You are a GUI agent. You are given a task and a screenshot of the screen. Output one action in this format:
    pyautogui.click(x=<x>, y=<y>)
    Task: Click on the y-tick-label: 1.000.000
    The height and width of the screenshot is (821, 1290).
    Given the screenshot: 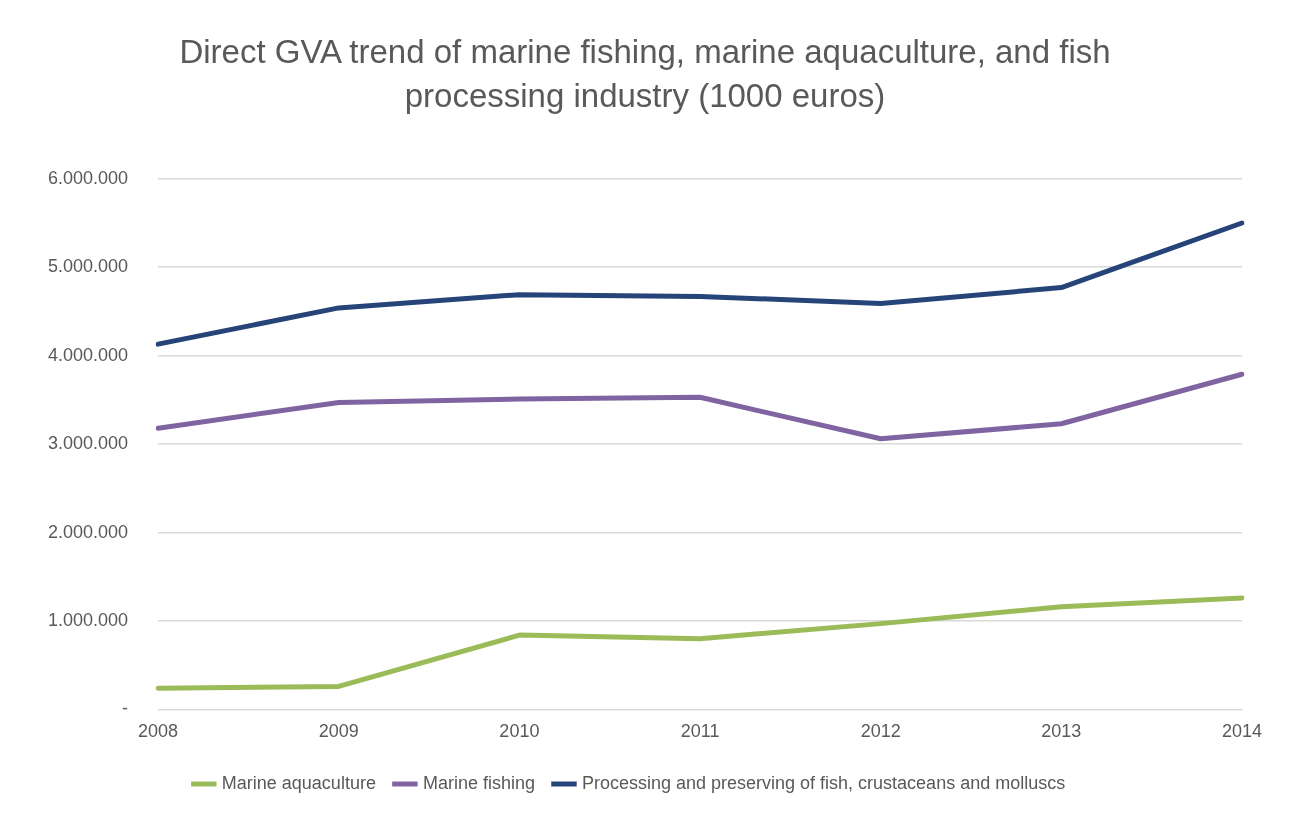 What is the action you would take?
    pyautogui.click(x=88, y=619)
    